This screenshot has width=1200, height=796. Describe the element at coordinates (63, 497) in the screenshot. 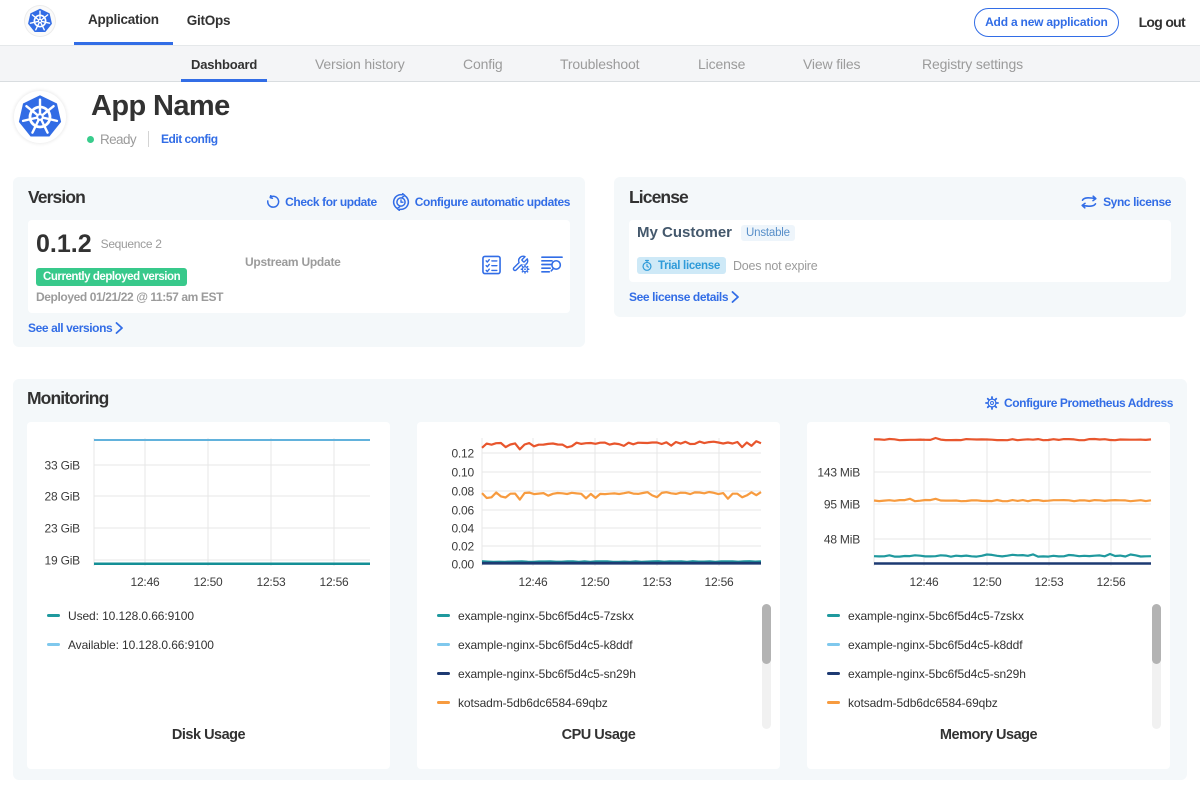

I see `svg-text: 28 GiB` at that location.